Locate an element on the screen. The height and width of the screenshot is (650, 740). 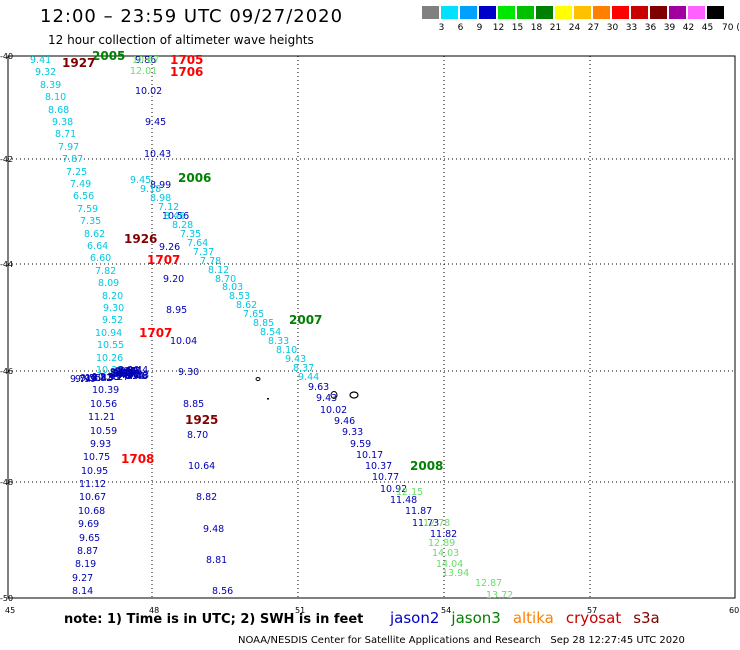
wave-height-value: 9.52 is located at coordinates (113, 321).